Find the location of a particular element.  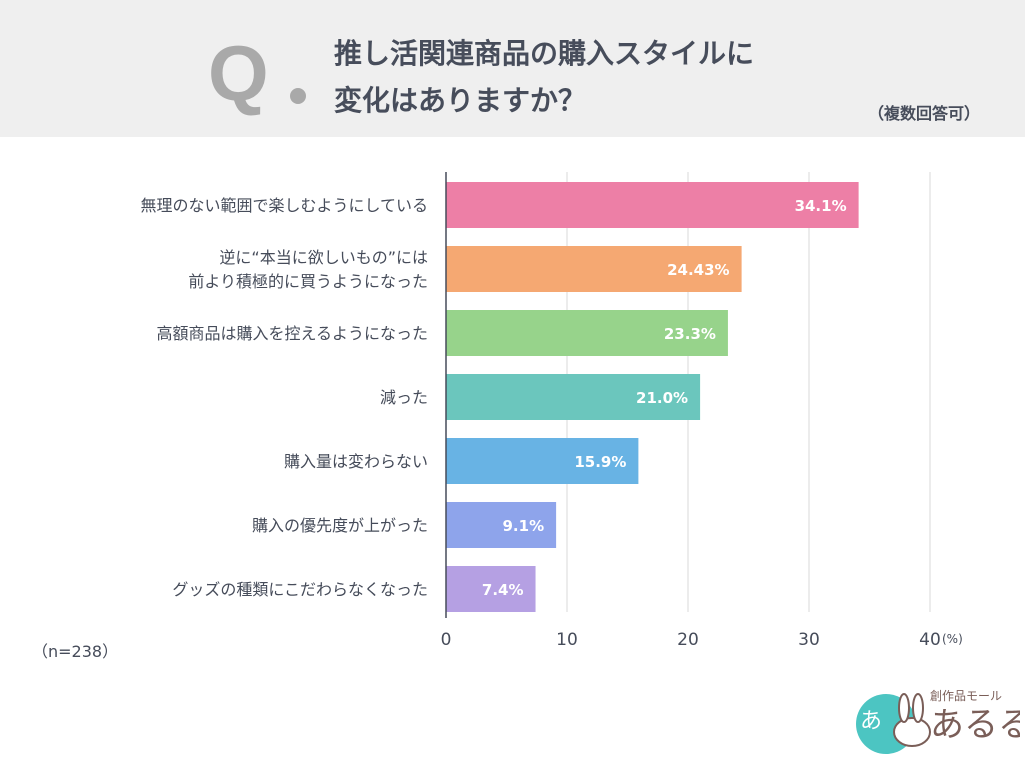

category-label: 購入量は変わらない is located at coordinates (356, 461).